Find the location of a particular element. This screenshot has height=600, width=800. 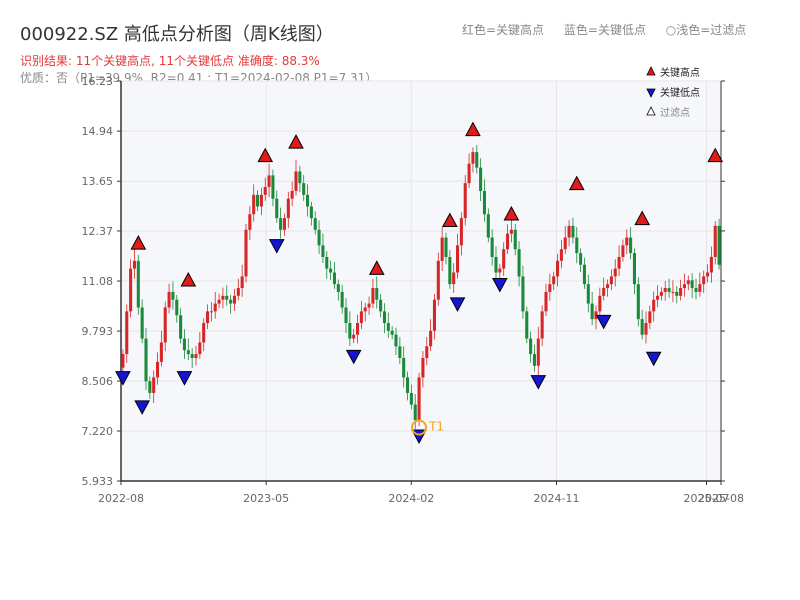

result-summary: 识别结果: 11个关键高点, 11个关键低点 准确度: 88.3% is located at coordinates (170, 61).